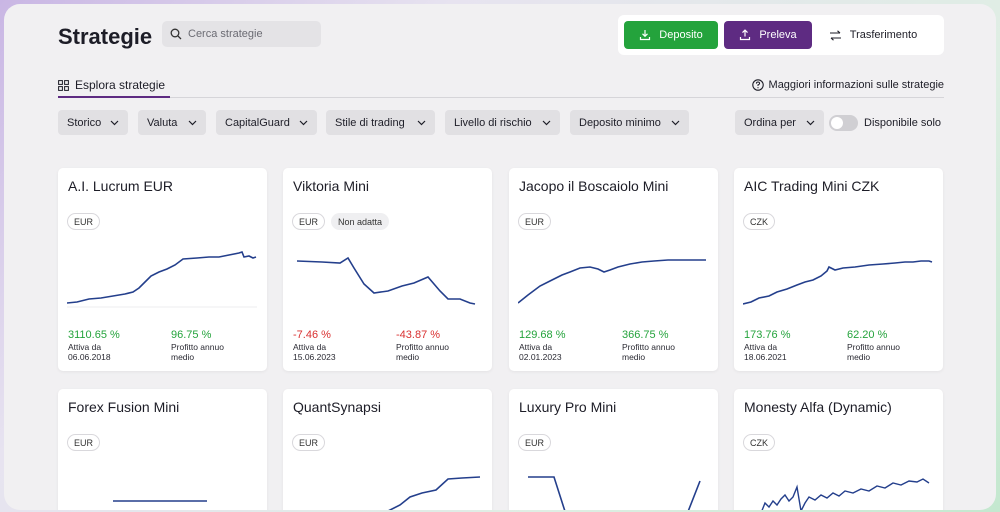  What do you see at coordinates (162, 449) in the screenshot?
I see `strategy-card: Forex Fusion Mini EUR` at bounding box center [162, 449].